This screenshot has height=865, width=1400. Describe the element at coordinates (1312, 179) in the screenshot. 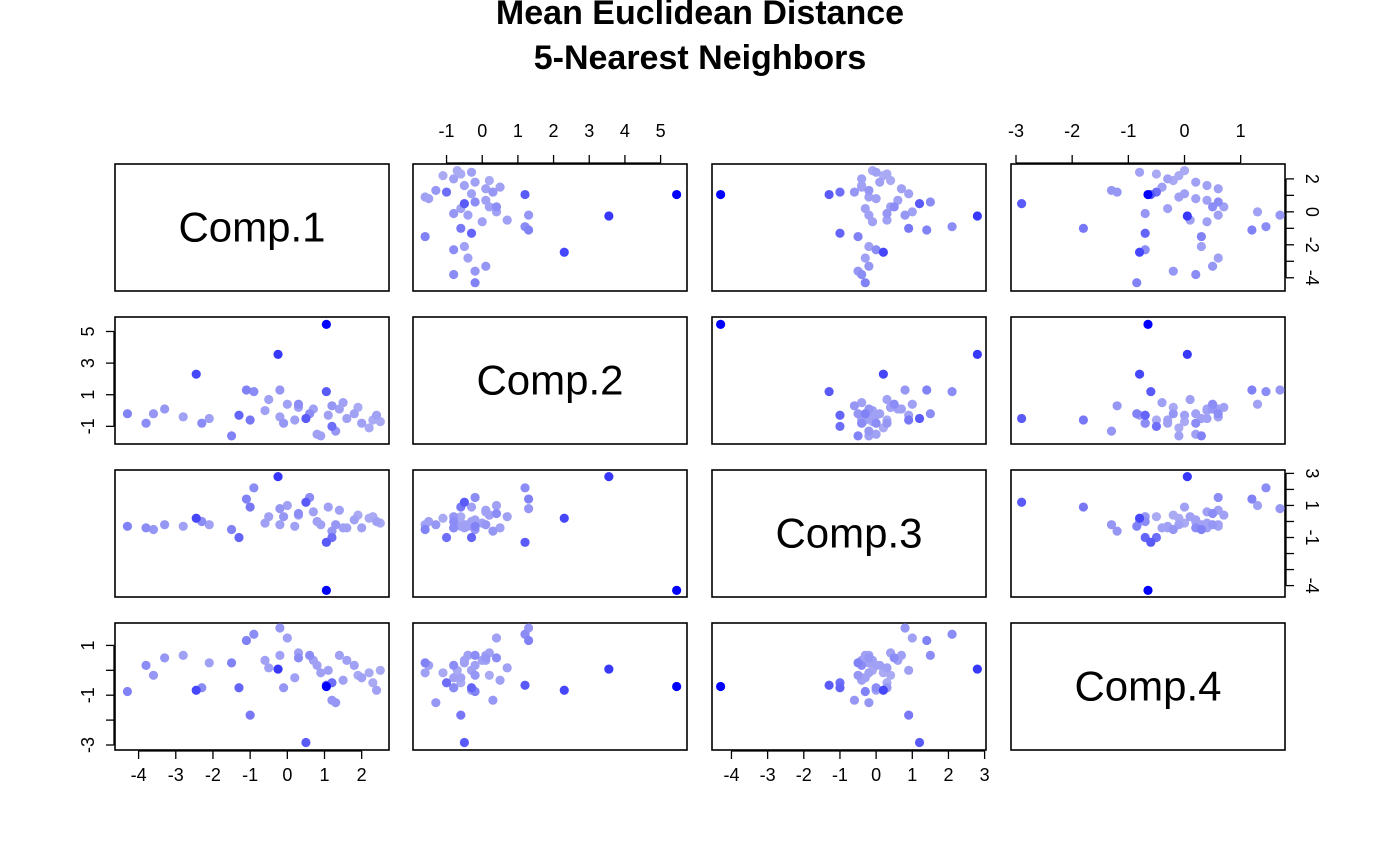

I see `tick-label: 2` at that location.